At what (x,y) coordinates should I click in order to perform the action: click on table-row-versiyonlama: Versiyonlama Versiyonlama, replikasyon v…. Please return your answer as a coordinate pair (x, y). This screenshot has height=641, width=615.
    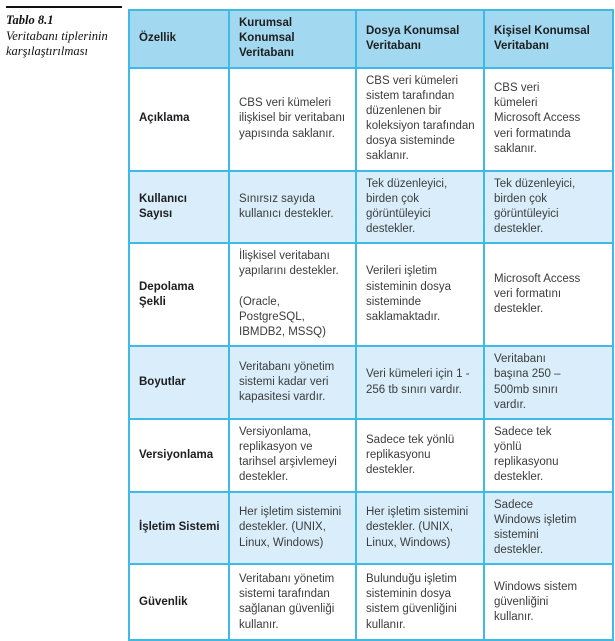
    Looking at the image, I should click on (371, 455).